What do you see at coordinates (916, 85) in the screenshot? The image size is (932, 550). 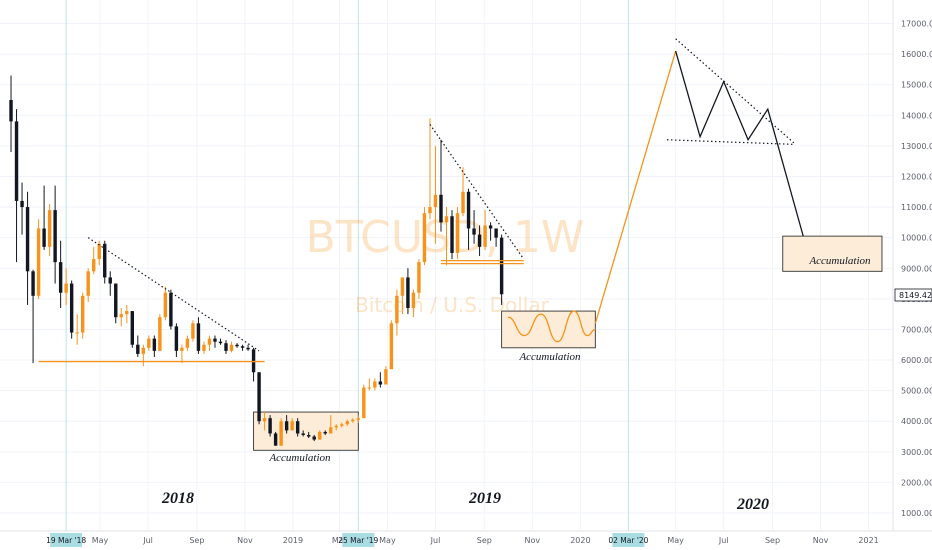 I see `y-tick-label: 15000.00` at bounding box center [916, 85].